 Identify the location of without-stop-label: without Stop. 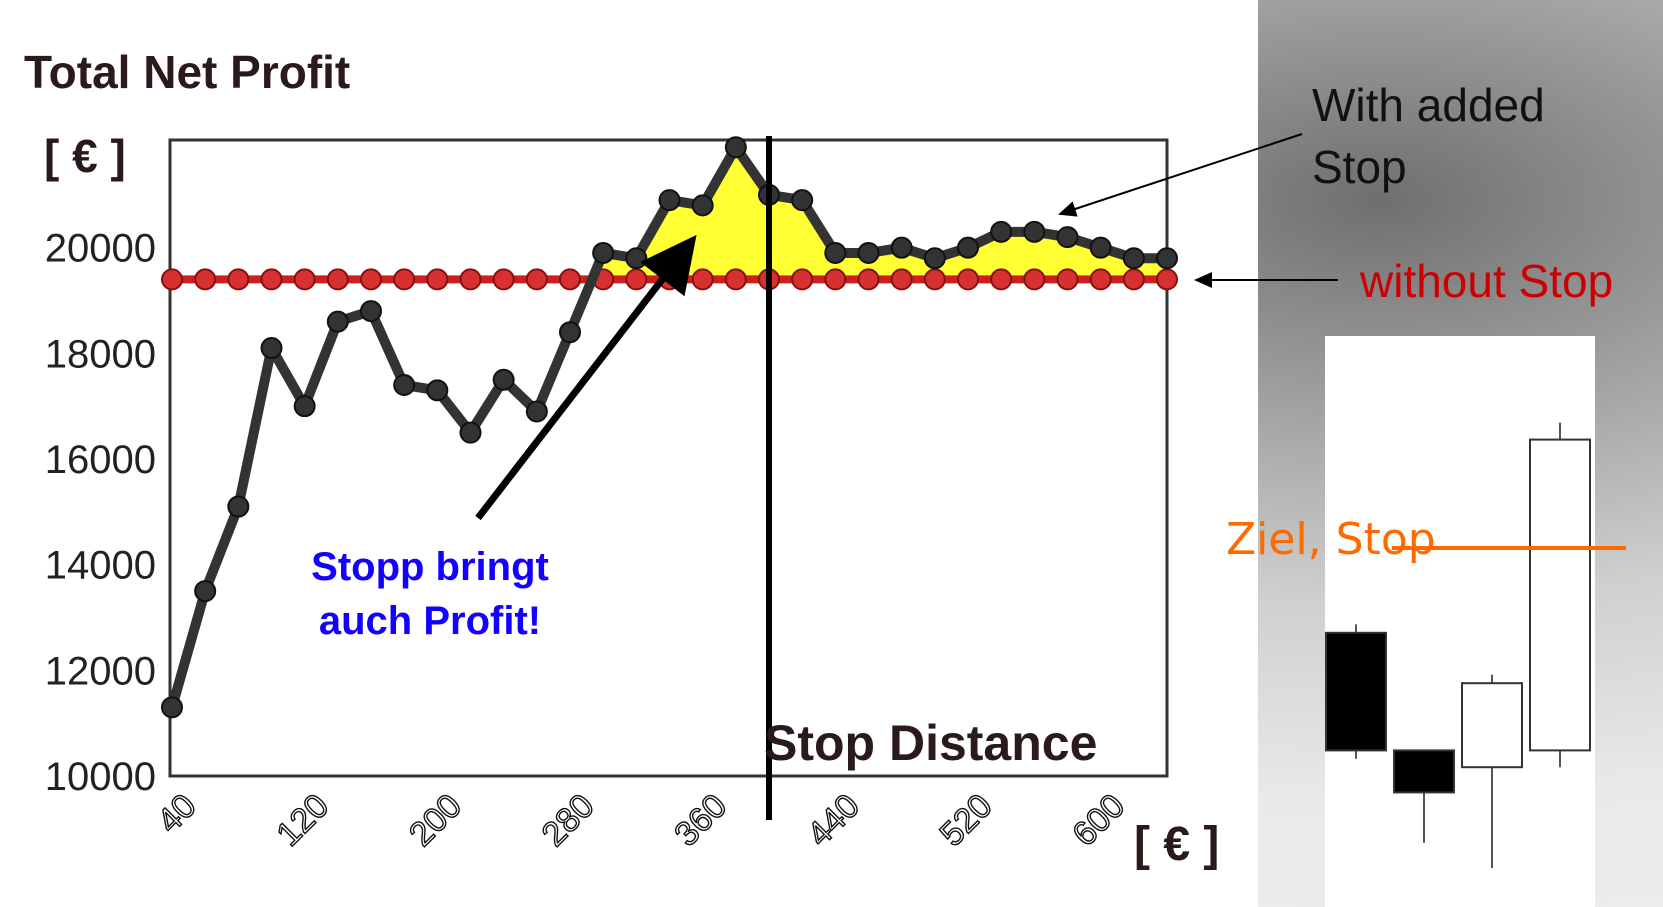
(1487, 281).